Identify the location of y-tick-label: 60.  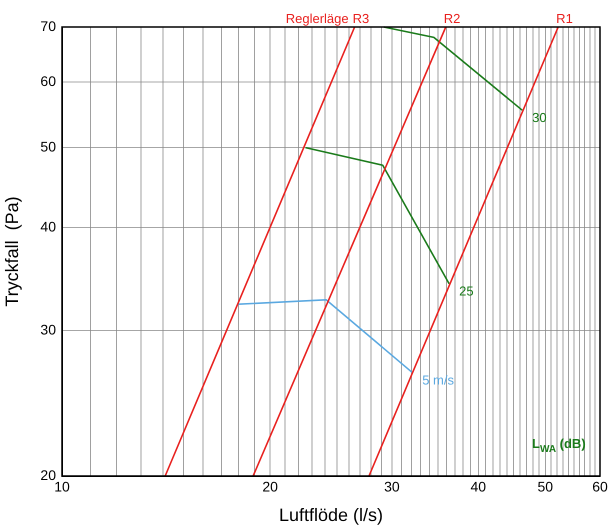
(48, 81).